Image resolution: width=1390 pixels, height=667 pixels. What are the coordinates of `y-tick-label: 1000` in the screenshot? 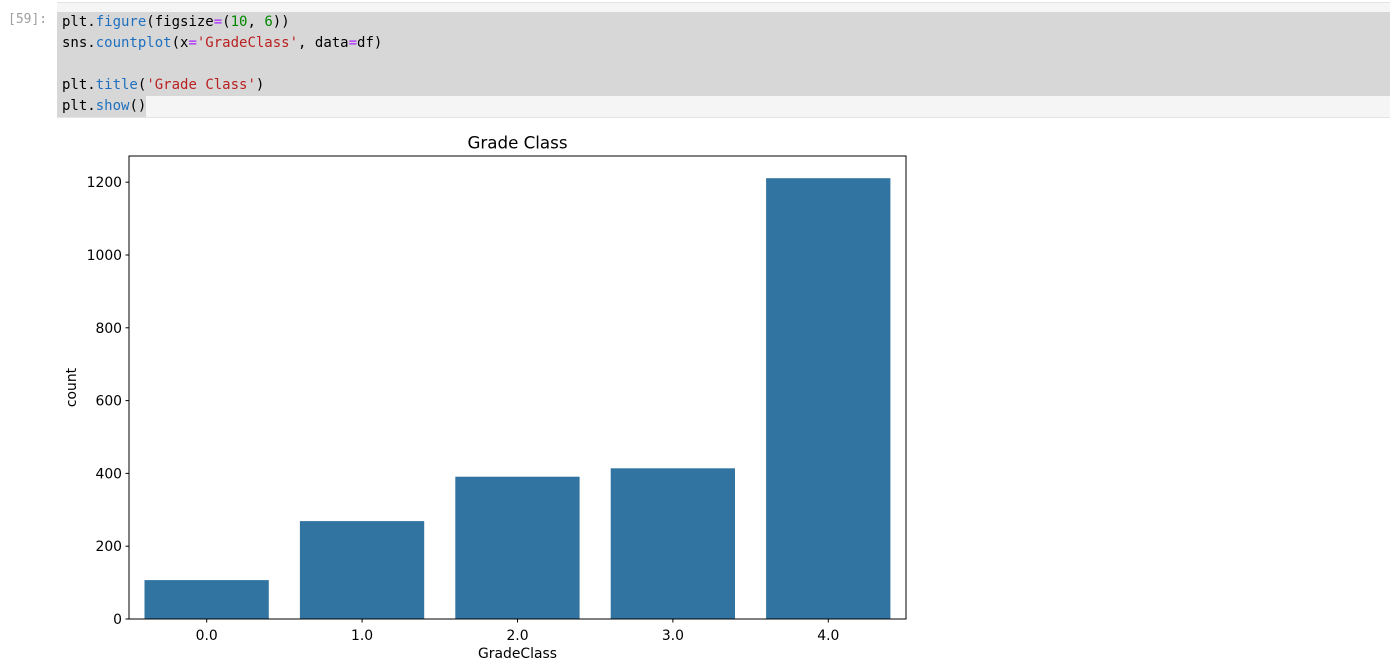 It's located at (104, 256).